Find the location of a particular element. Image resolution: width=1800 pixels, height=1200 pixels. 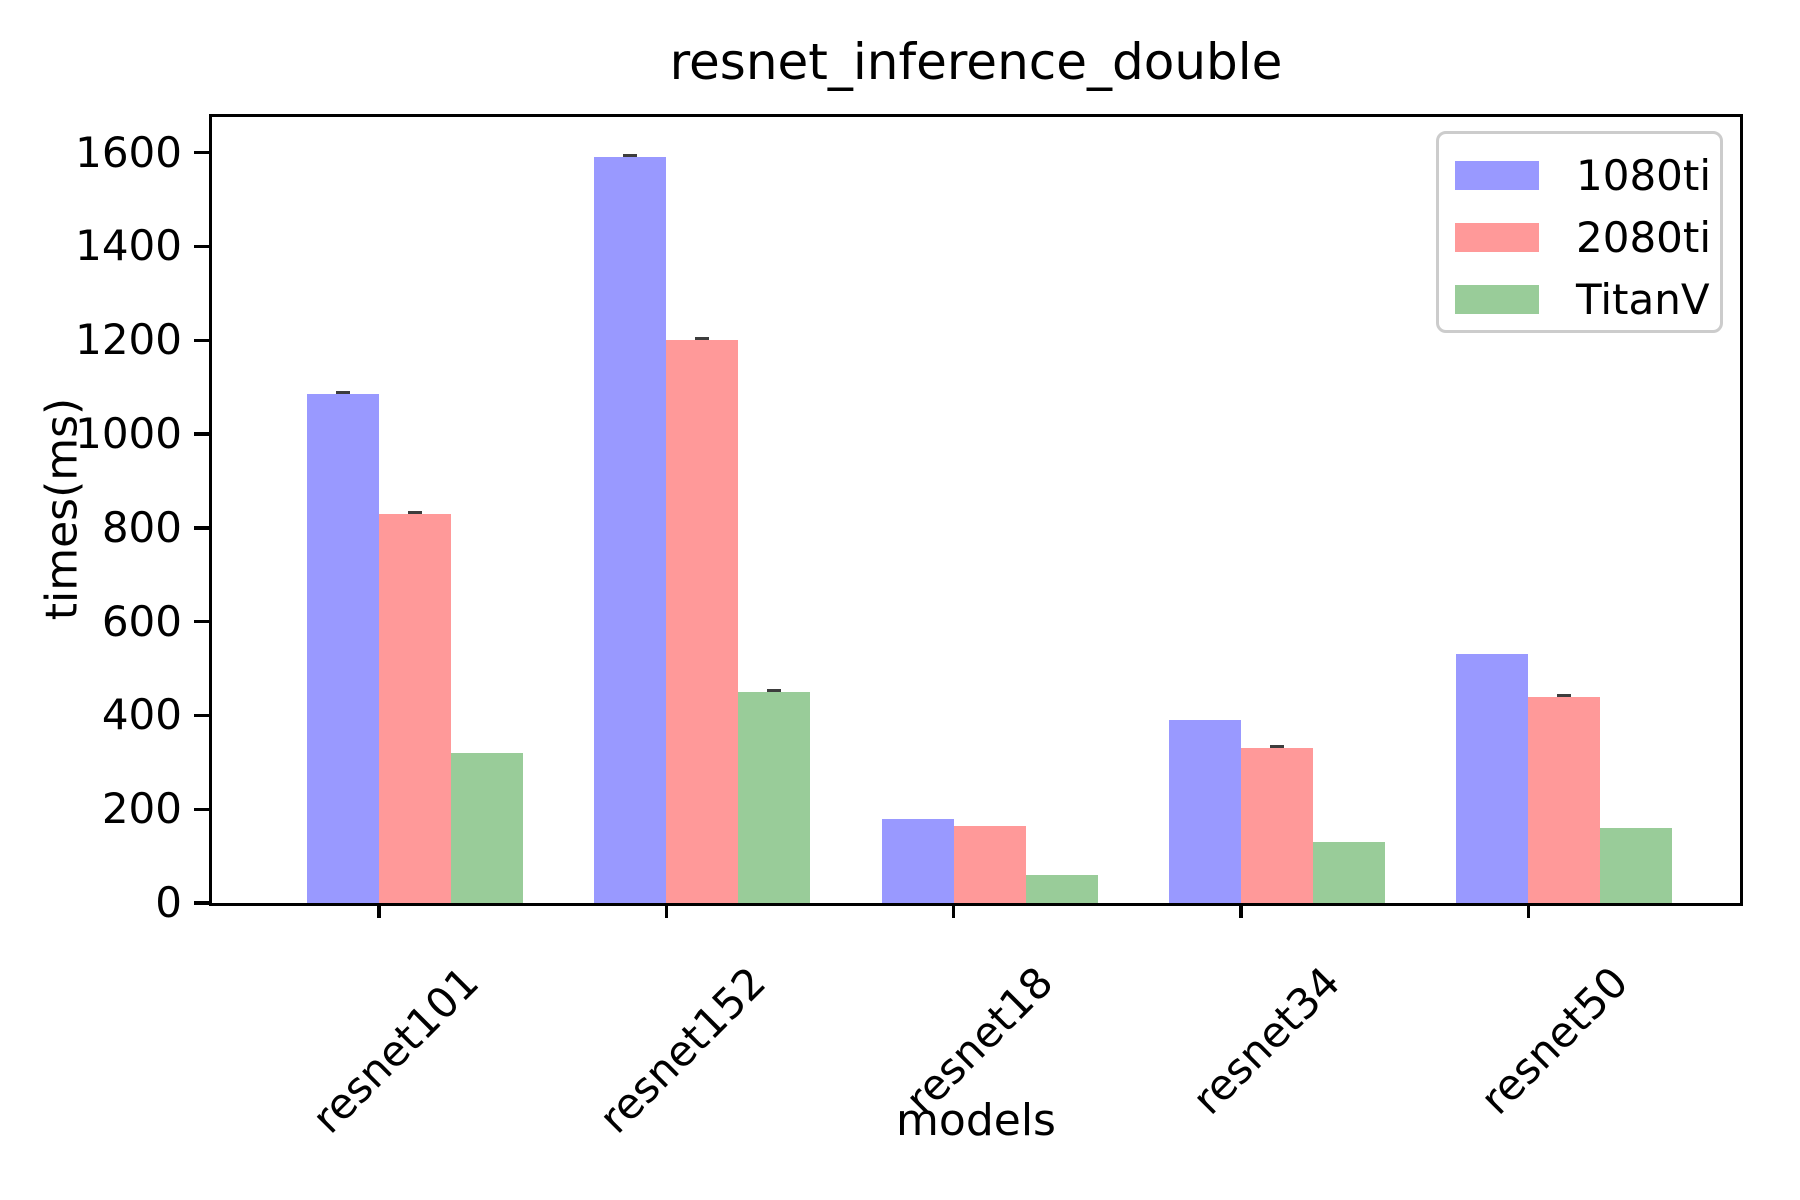

y-tick-label: 800 is located at coordinates (141, 527).